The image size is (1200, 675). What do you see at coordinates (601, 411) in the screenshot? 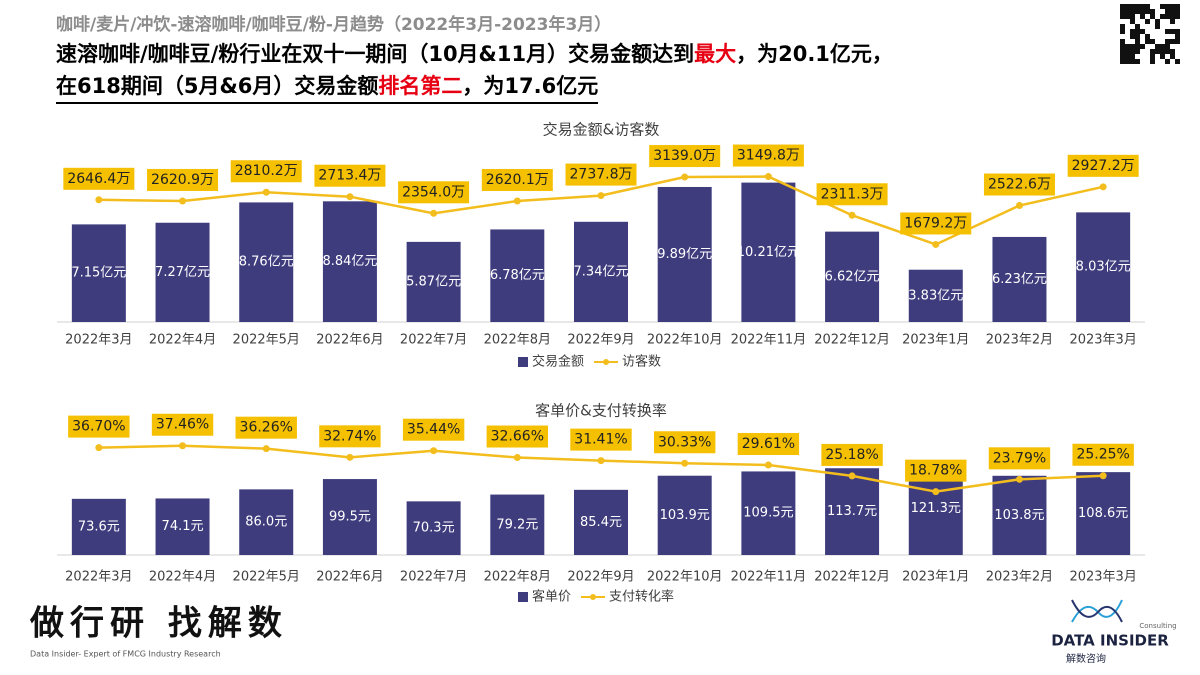
I see `chart-title: 客单价&支付转换率` at bounding box center [601, 411].